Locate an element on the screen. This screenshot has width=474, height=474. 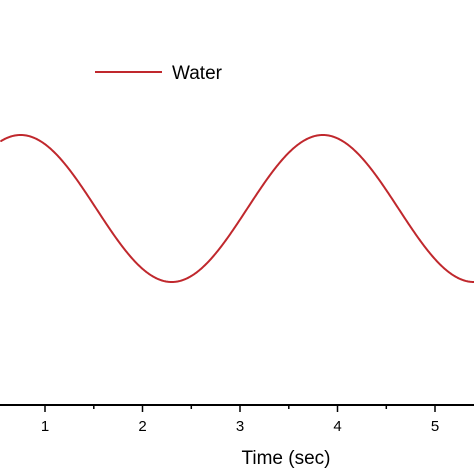
x-axis-title: Time (sec) is located at coordinates (285, 458).